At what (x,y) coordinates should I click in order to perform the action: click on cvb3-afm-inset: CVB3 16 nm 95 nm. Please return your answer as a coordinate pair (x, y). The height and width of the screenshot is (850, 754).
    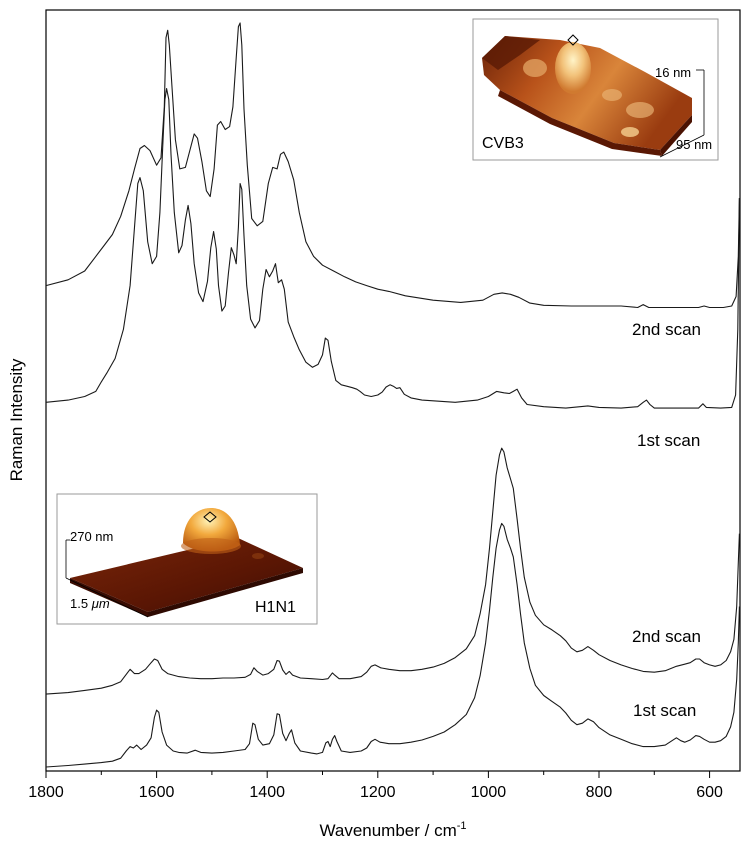
    Looking at the image, I should click on (595, 89).